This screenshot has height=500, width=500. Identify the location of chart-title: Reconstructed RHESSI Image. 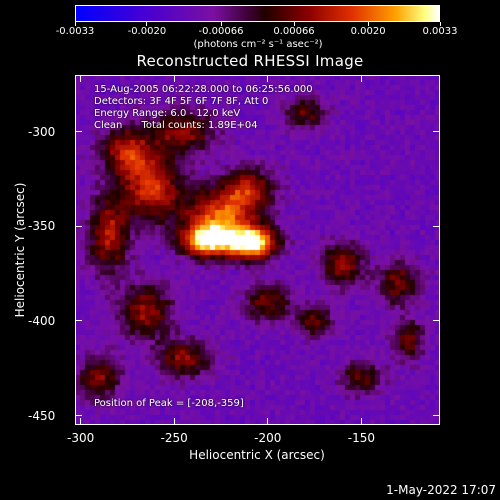
(250, 61).